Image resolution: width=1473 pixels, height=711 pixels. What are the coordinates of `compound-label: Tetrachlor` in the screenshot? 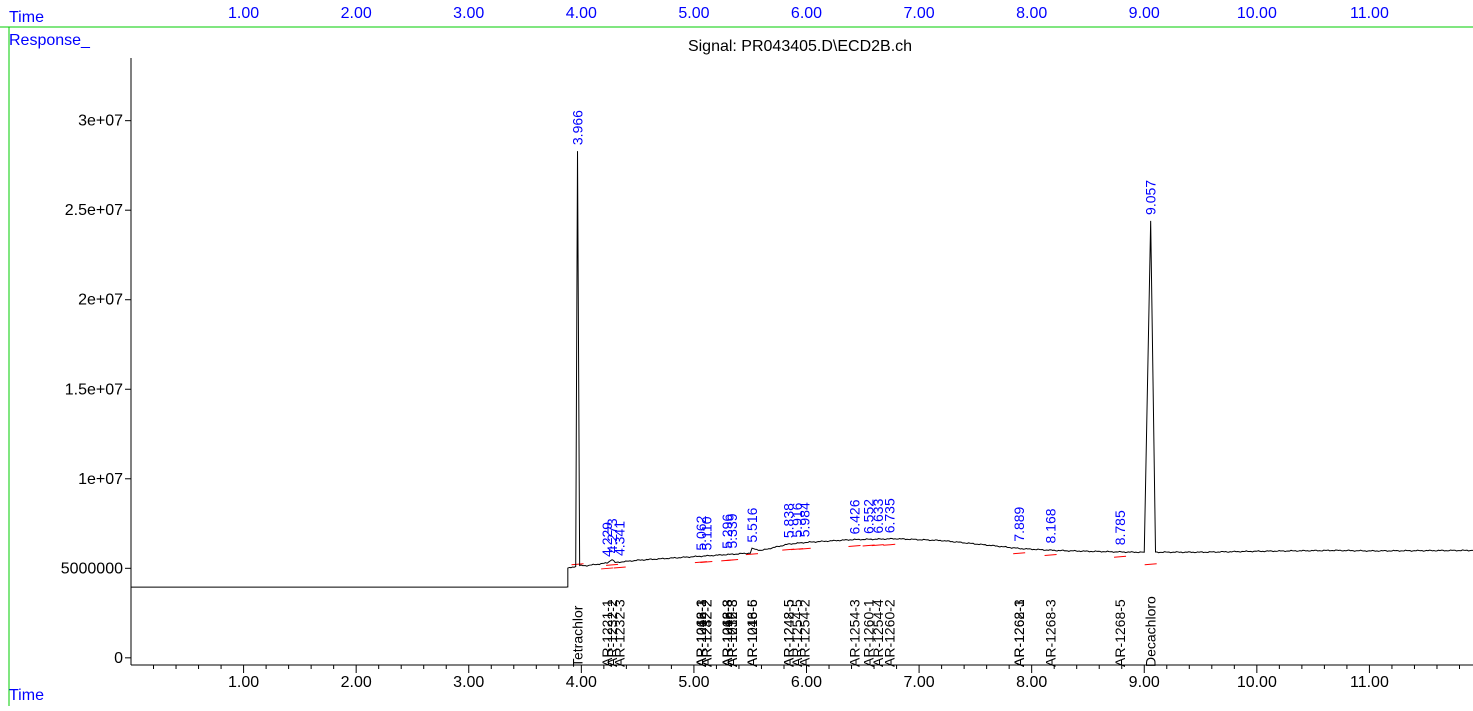 It's located at (578, 636).